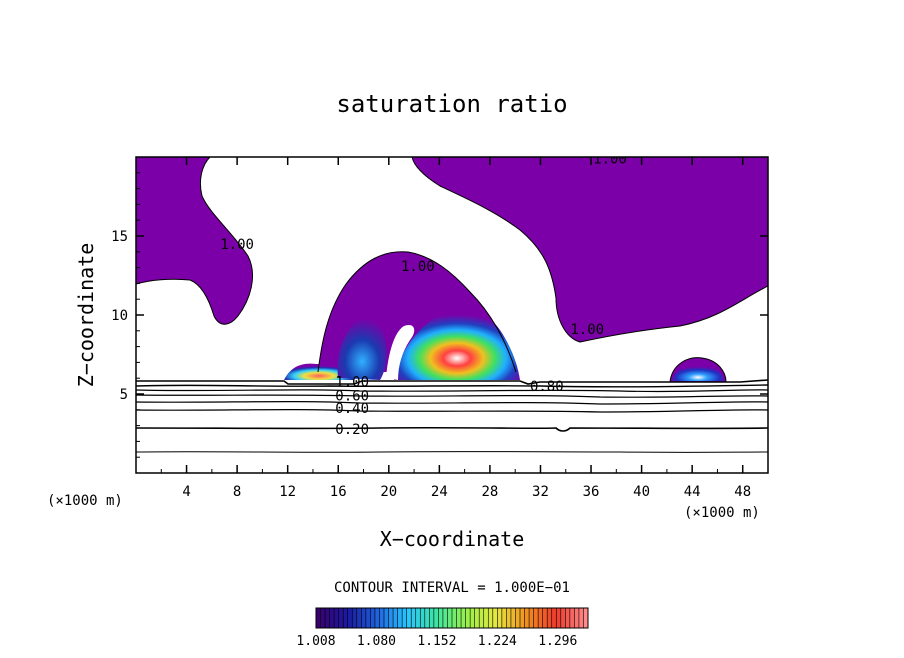 The image size is (904, 658). Describe the element at coordinates (591, 492) in the screenshot. I see `x-tick-label: 36` at that location.